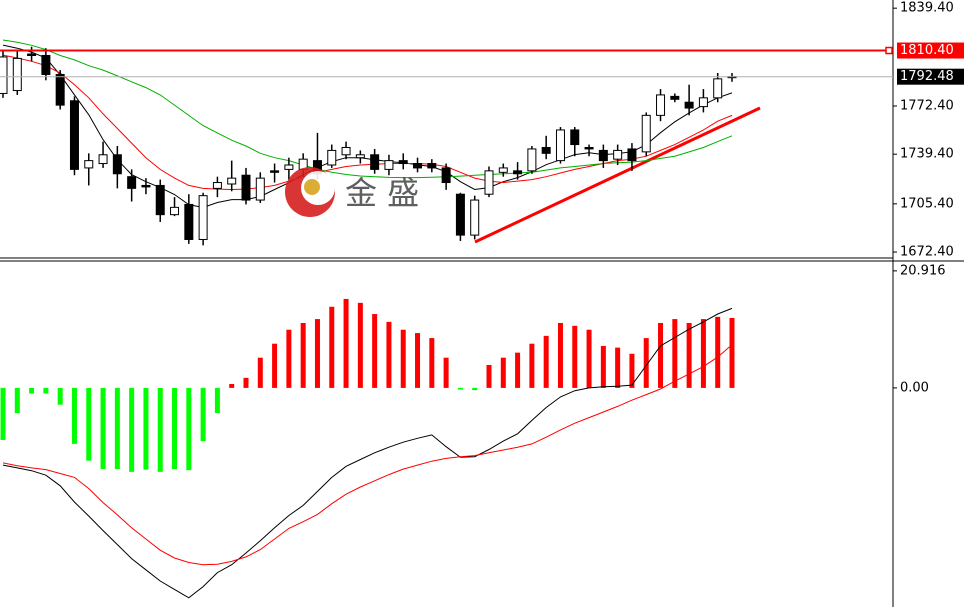 The image size is (964, 607). Describe the element at coordinates (927, 252) in the screenshot. I see `y-tick-label: 1672.40` at that location.